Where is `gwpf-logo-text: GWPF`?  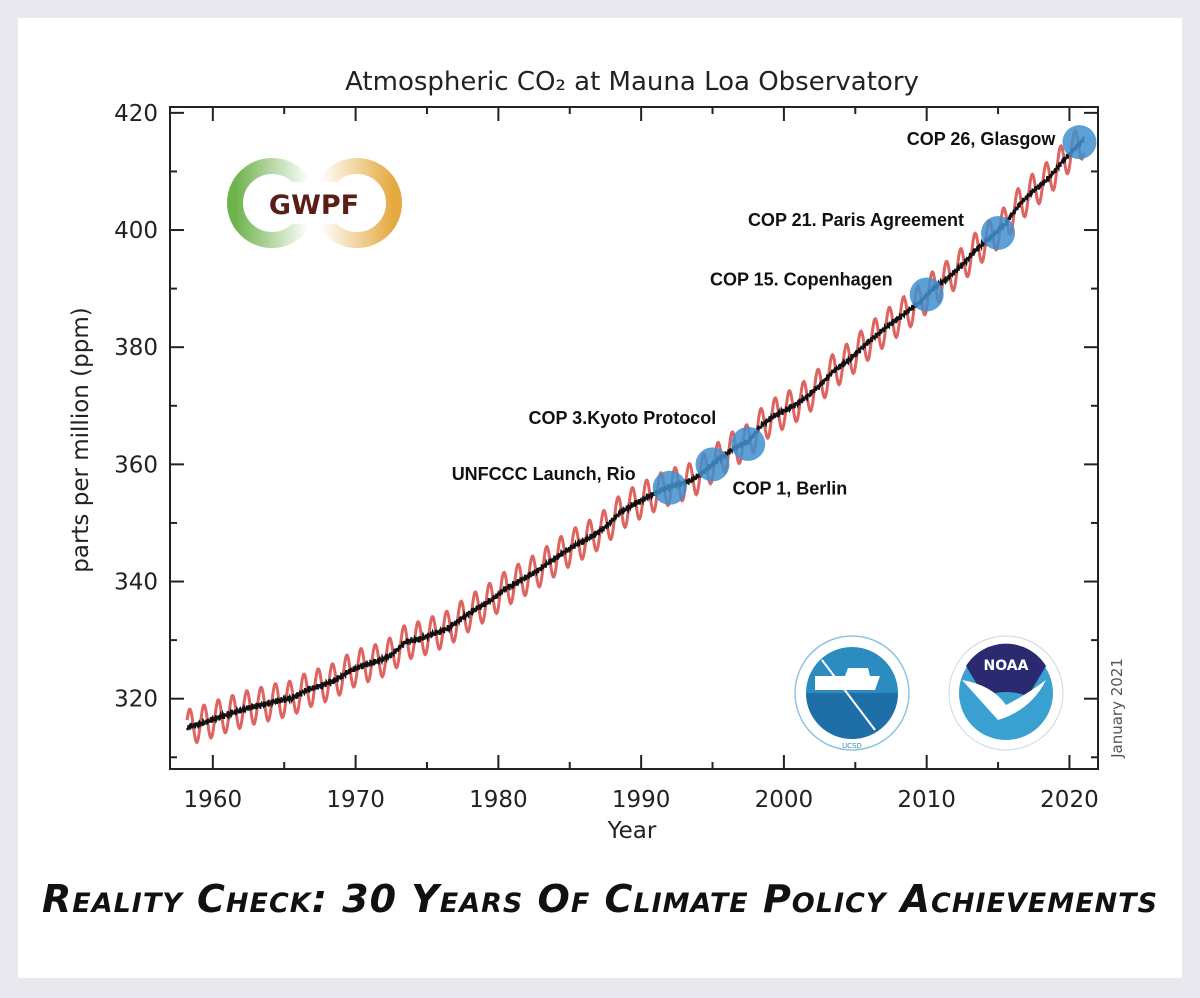 gwpf-logo-text: GWPF is located at coordinates (314, 205).